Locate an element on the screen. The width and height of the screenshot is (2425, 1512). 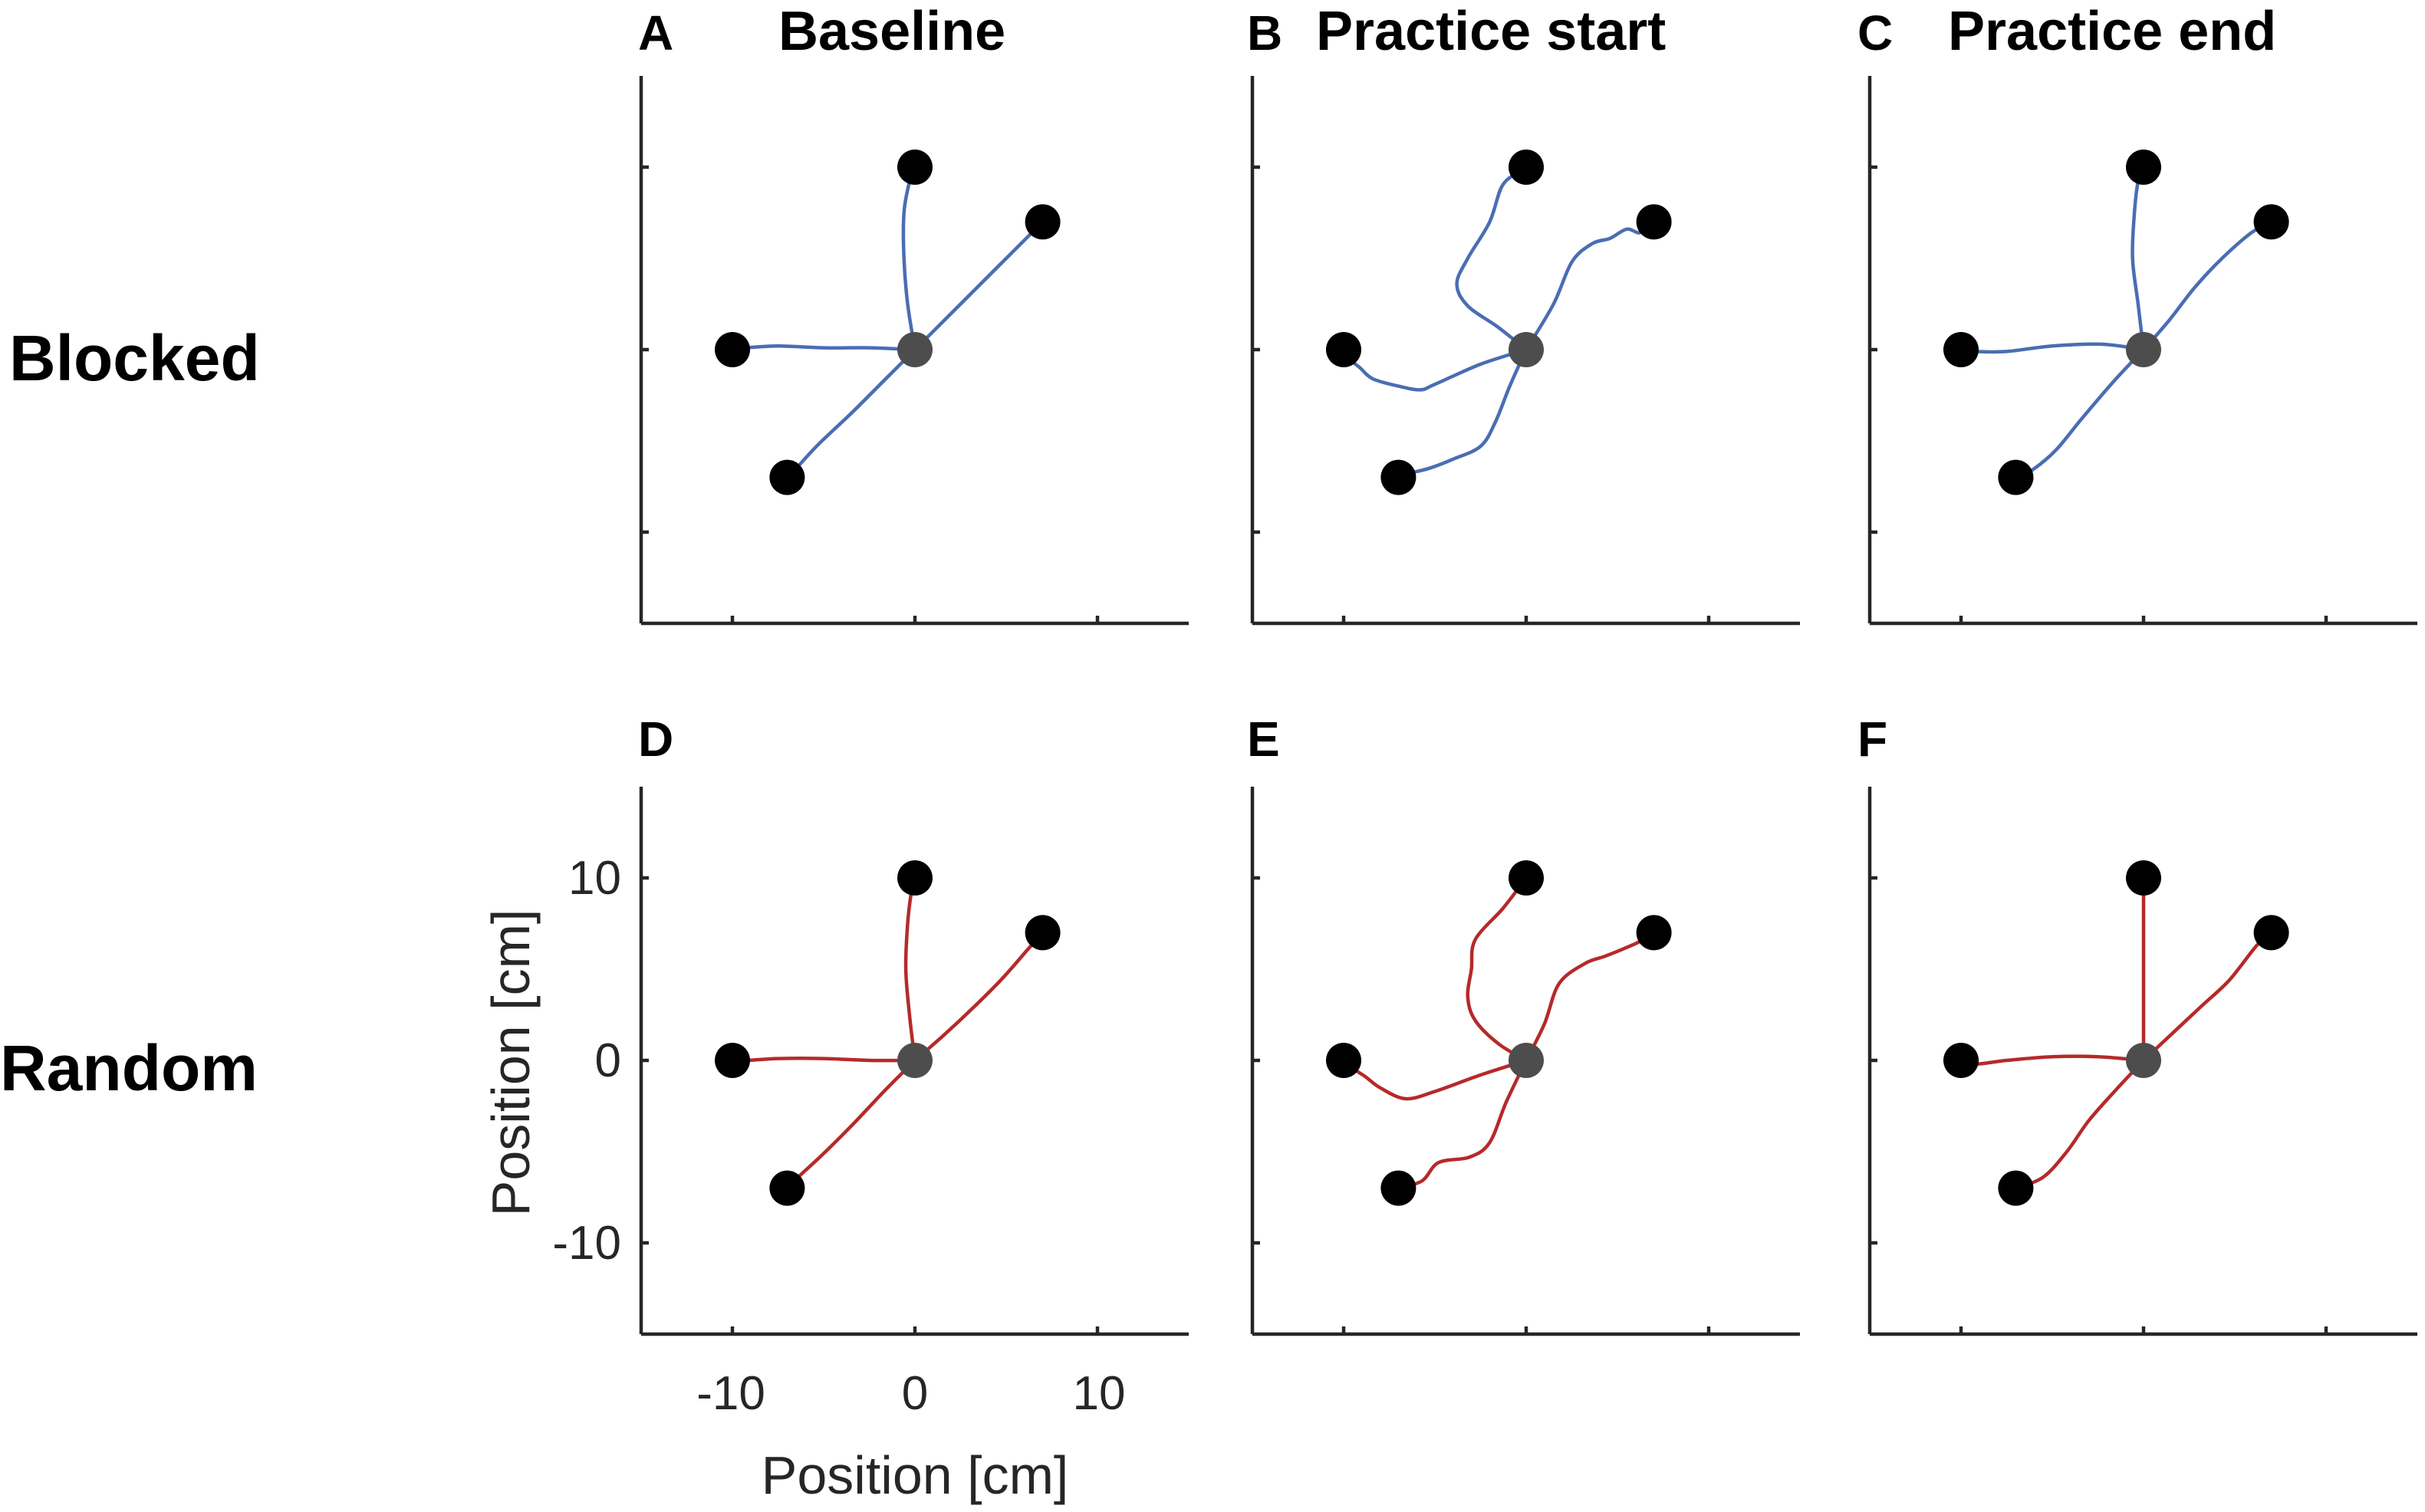
panel-title-practice-end: Practice end is located at coordinates (2112, 31).